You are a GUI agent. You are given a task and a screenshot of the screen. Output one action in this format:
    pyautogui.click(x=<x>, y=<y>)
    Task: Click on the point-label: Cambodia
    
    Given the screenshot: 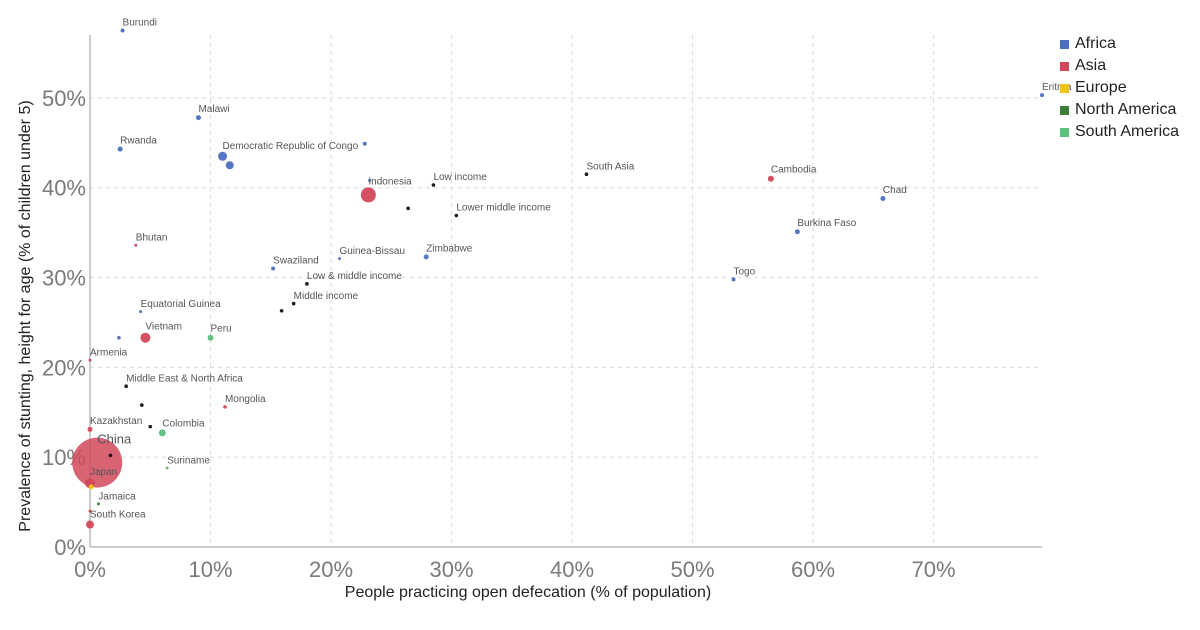 What is the action you would take?
    pyautogui.click(x=794, y=170)
    